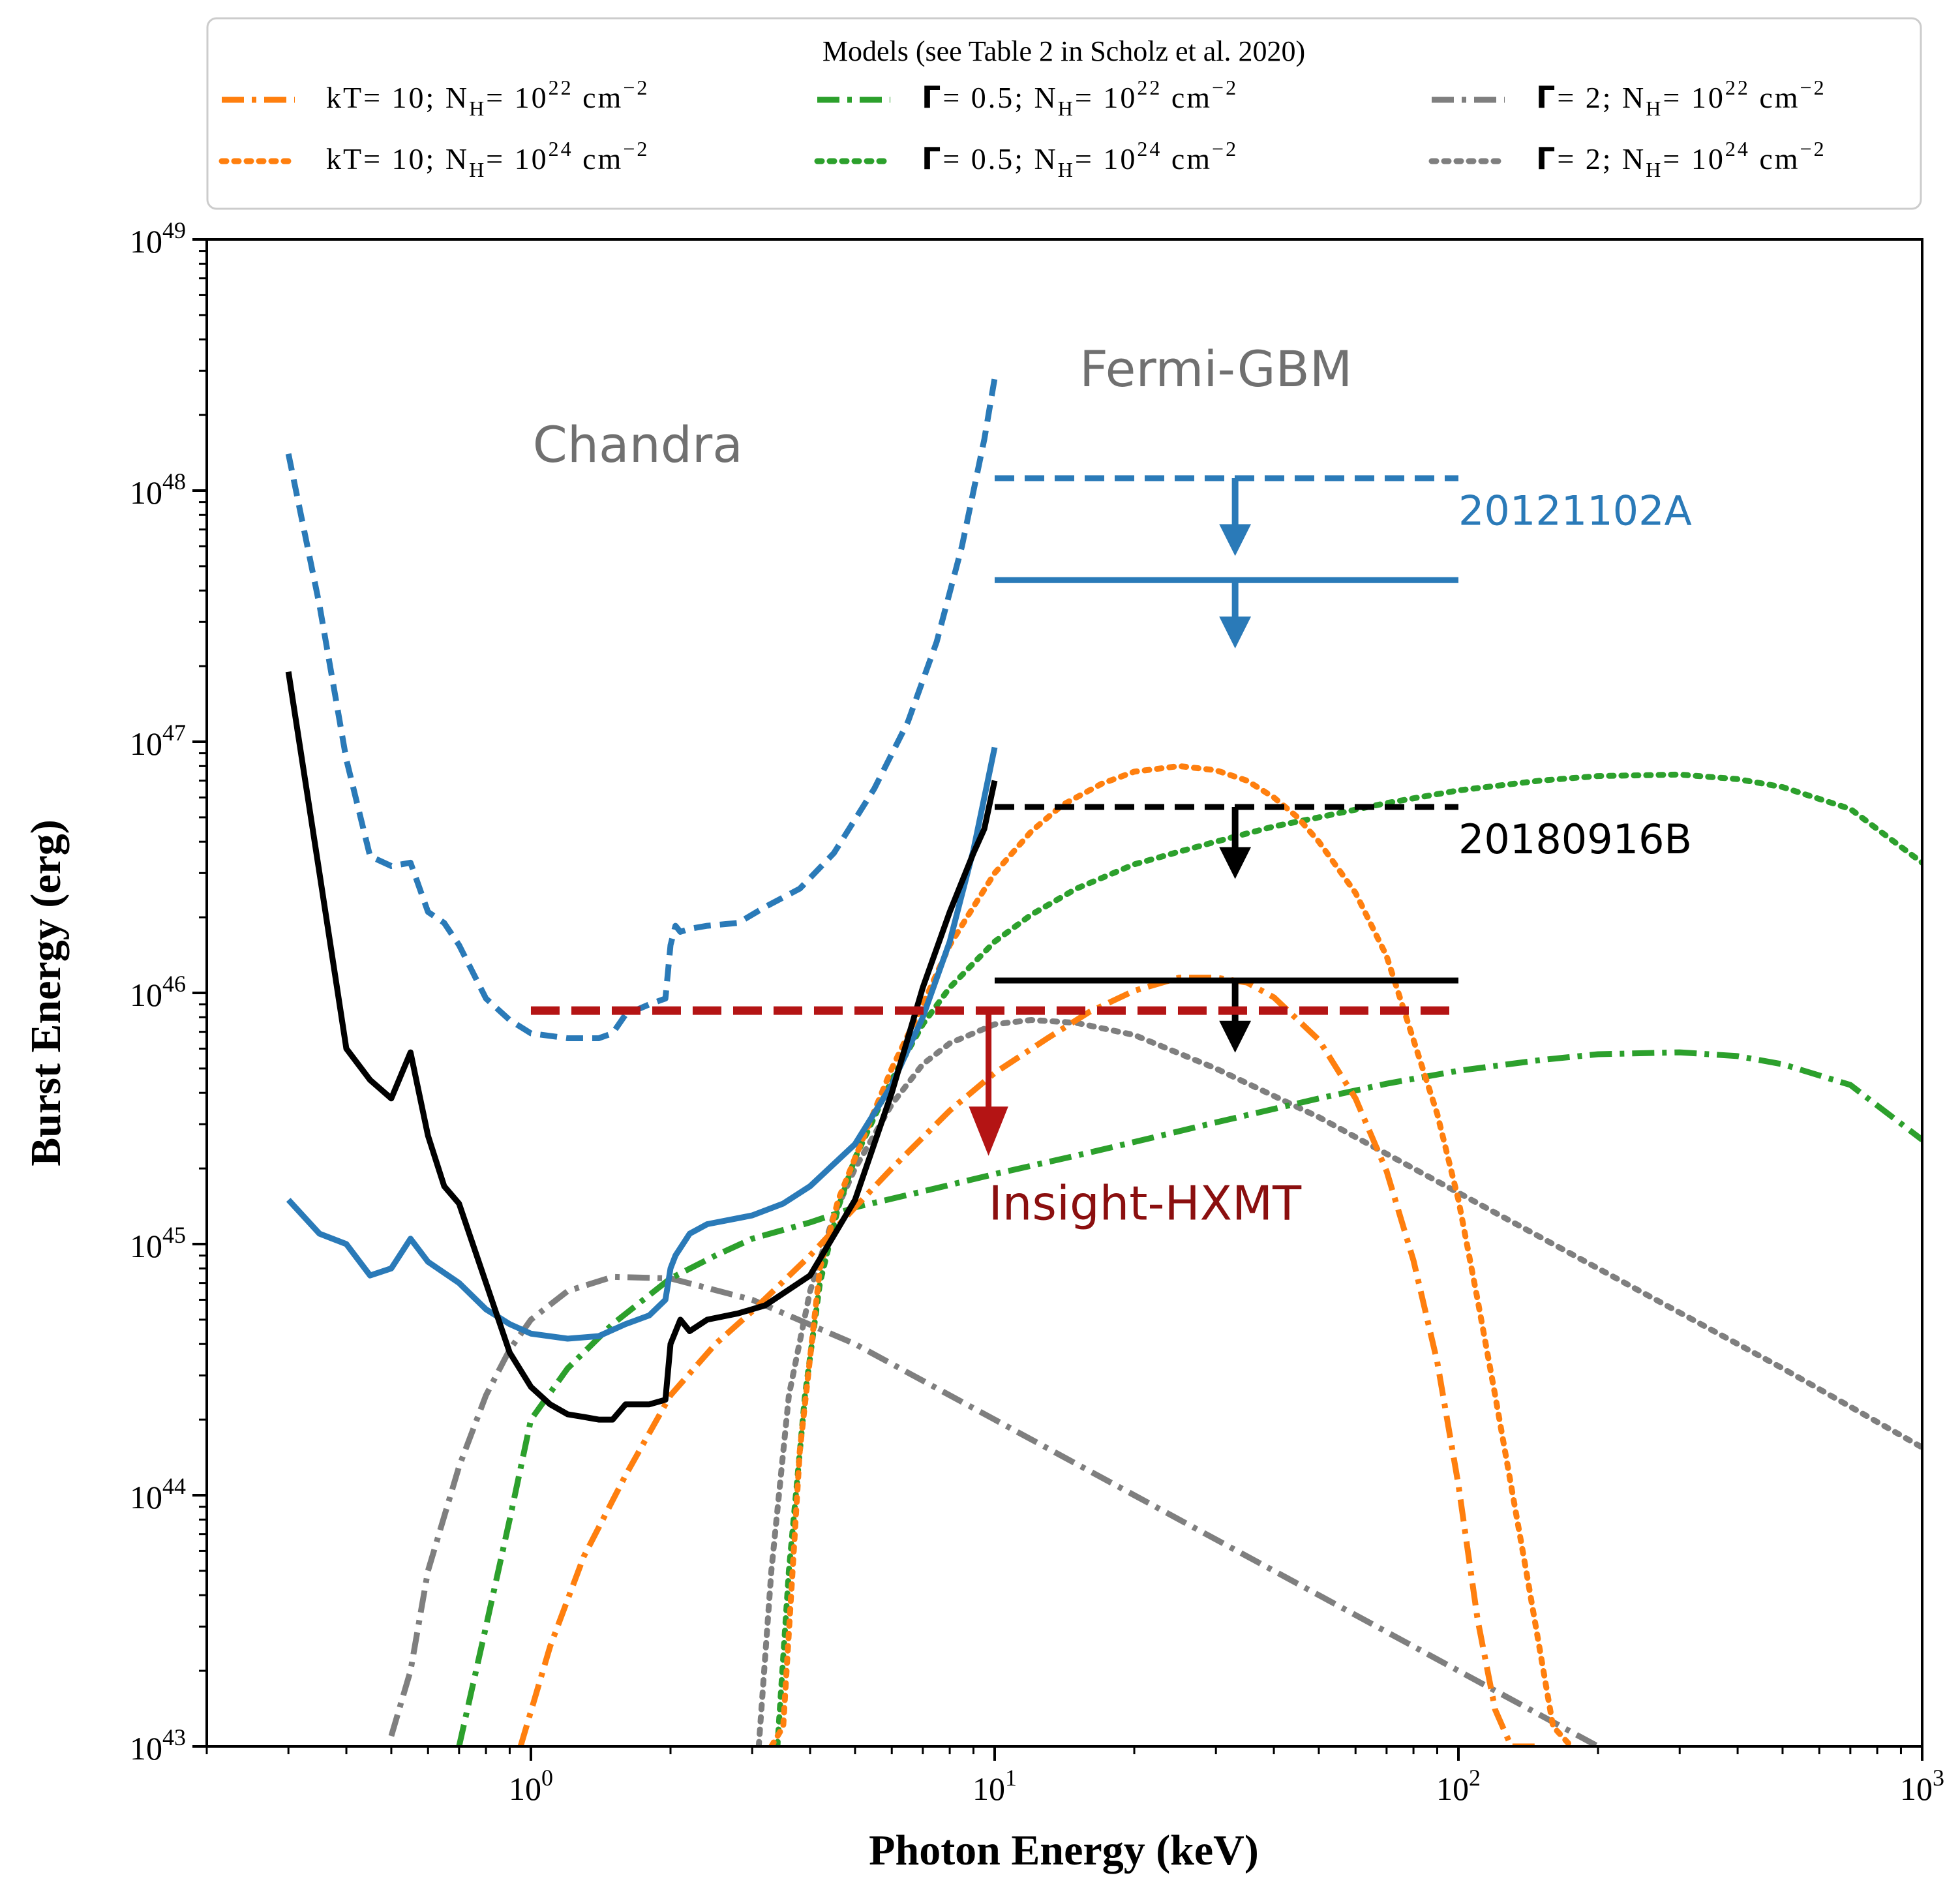 This screenshot has width=1960, height=1886. I want to click on series-chandra_2012_dashed, so click(641, 709).